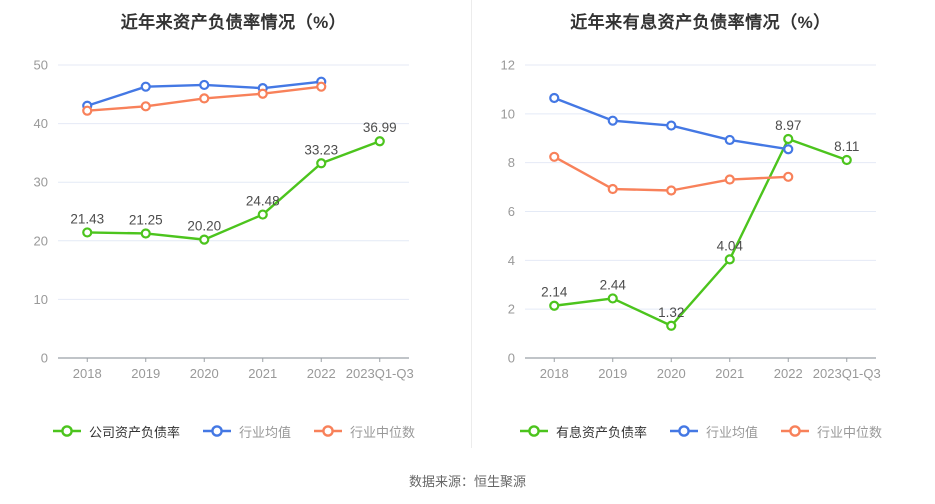  What do you see at coordinates (601, 432) in the screenshot?
I see `legend-label: 有息资产负债率` at bounding box center [601, 432].